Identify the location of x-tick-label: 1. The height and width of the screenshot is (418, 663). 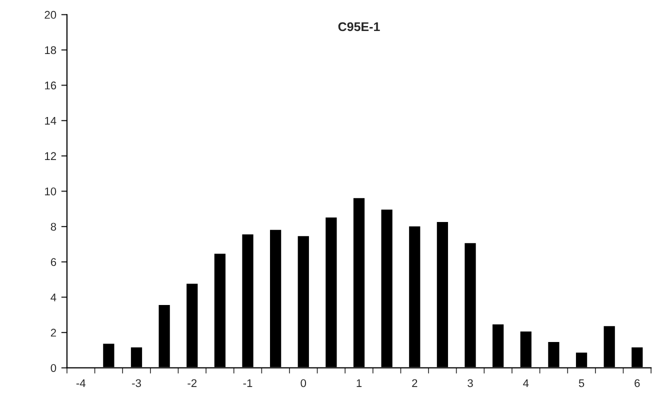
(359, 383).